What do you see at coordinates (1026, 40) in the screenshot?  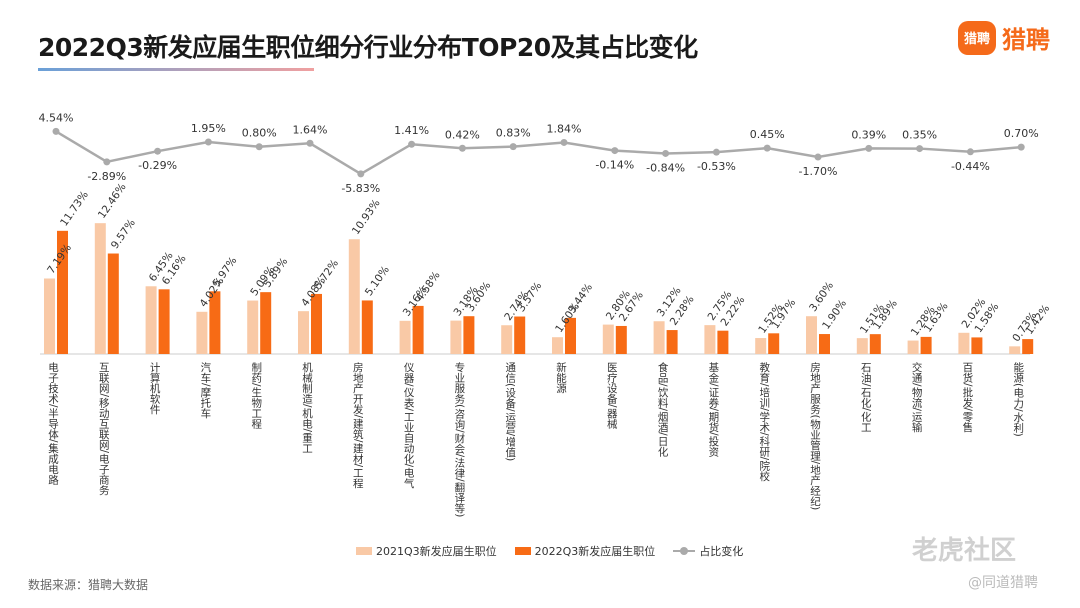 I see `logo-text: 猎聘` at bounding box center [1026, 40].